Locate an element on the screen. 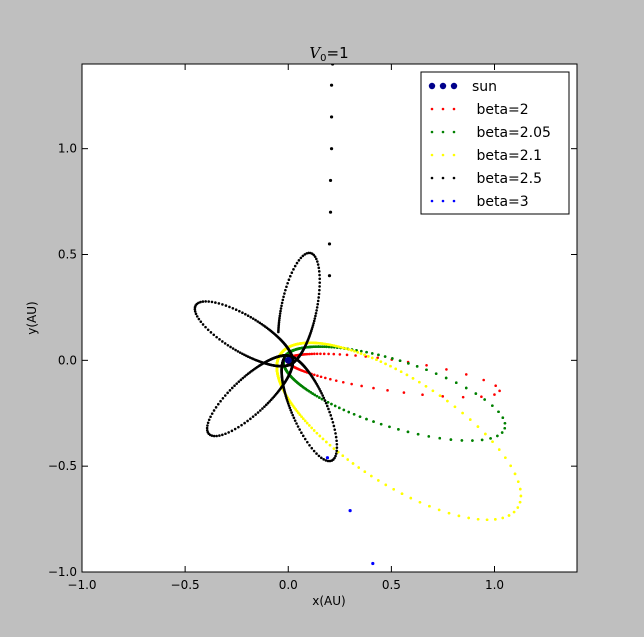 Image resolution: width=644 pixels, height=637 pixels. legend-label: beta=2.05 is located at coordinates (511, 133).